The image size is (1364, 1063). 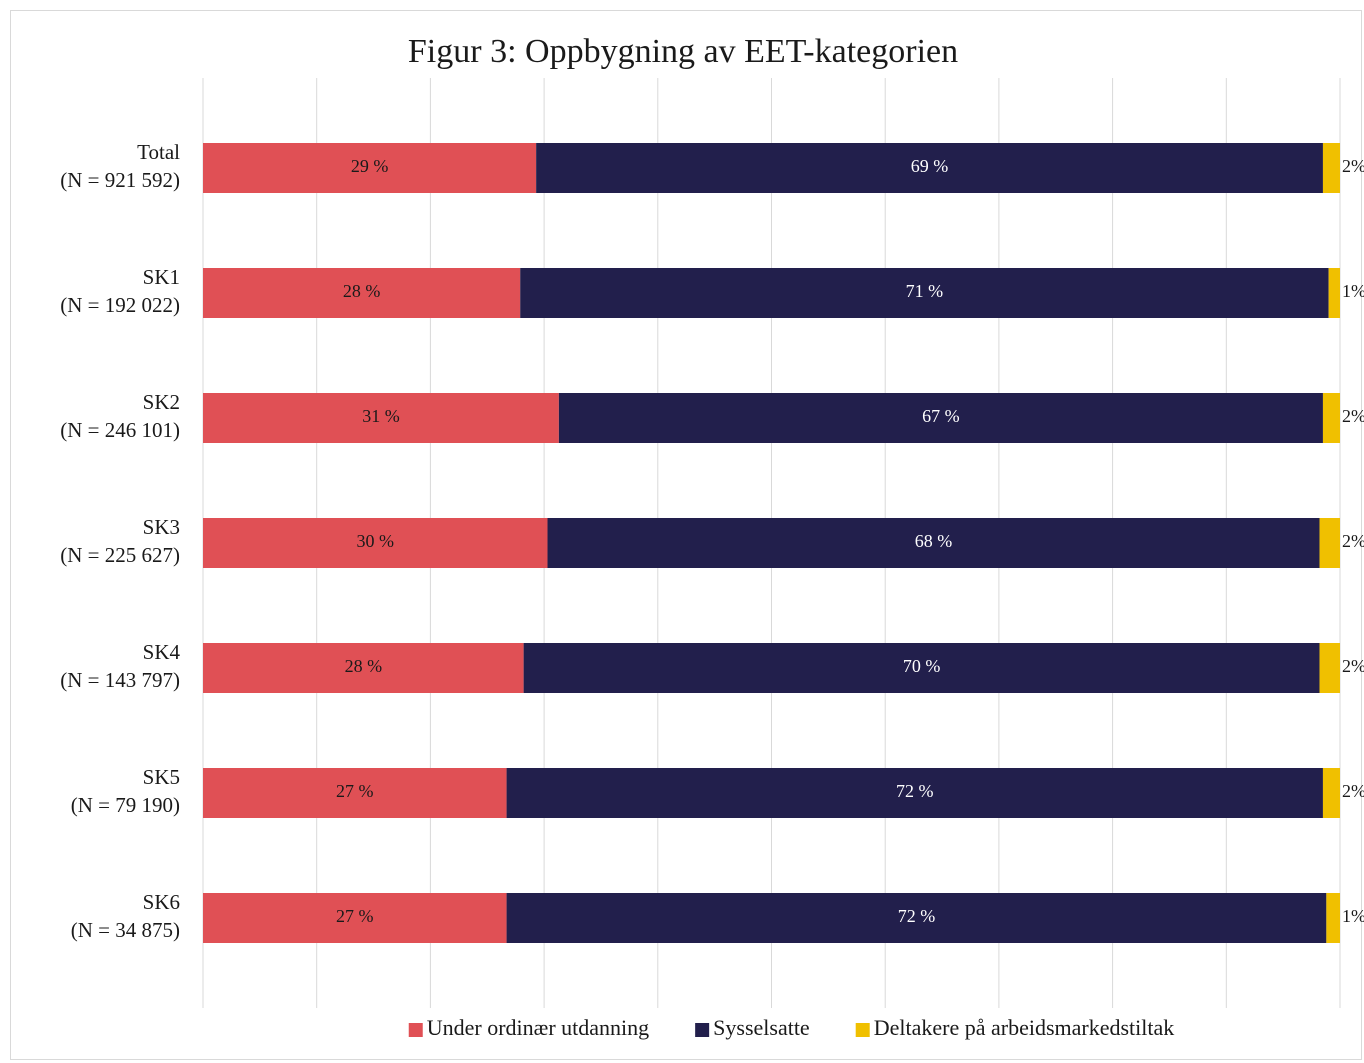 What do you see at coordinates (161, 402) in the screenshot?
I see `y-tick-label: SK2` at bounding box center [161, 402].